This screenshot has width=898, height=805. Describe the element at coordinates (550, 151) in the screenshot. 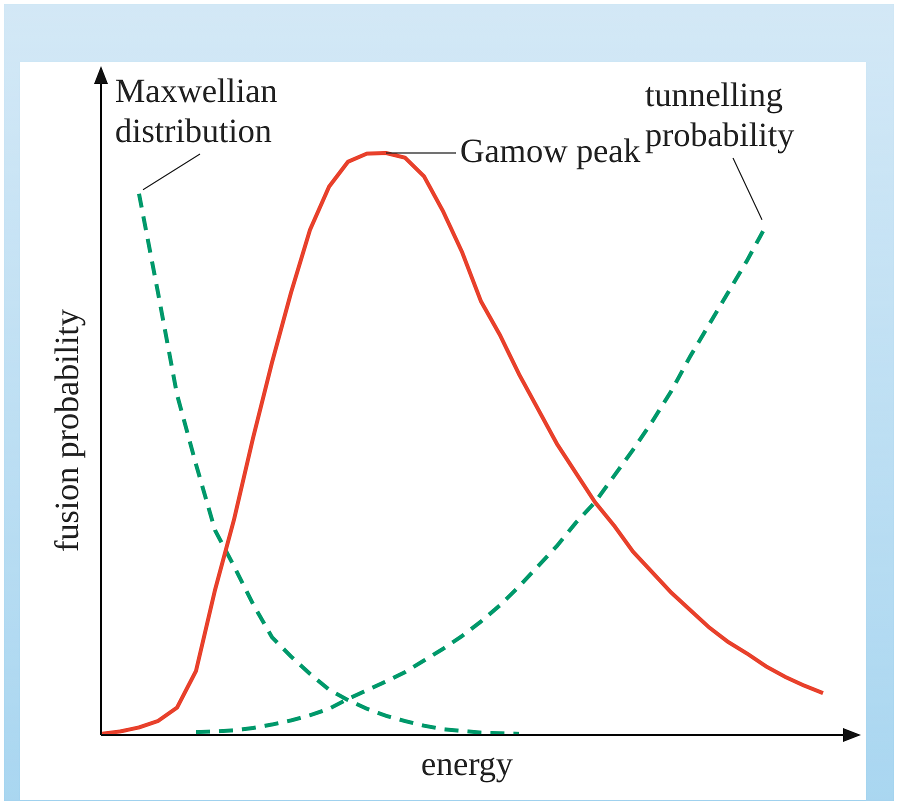

I see `annotation: Gamow peak` at that location.